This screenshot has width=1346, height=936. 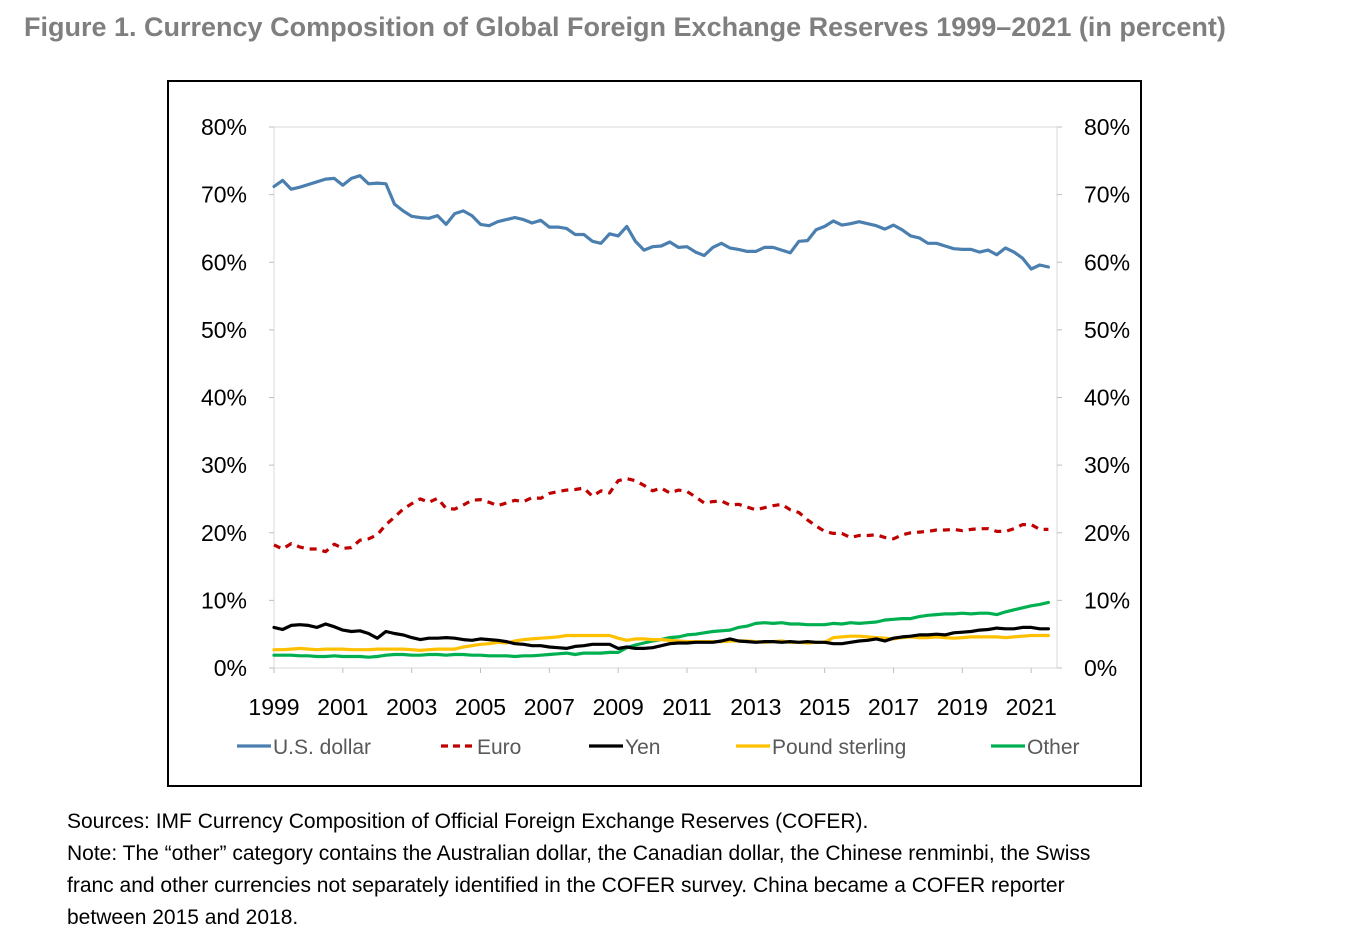 What do you see at coordinates (1107, 330) in the screenshot?
I see `y-tick-label-right: 50%` at bounding box center [1107, 330].